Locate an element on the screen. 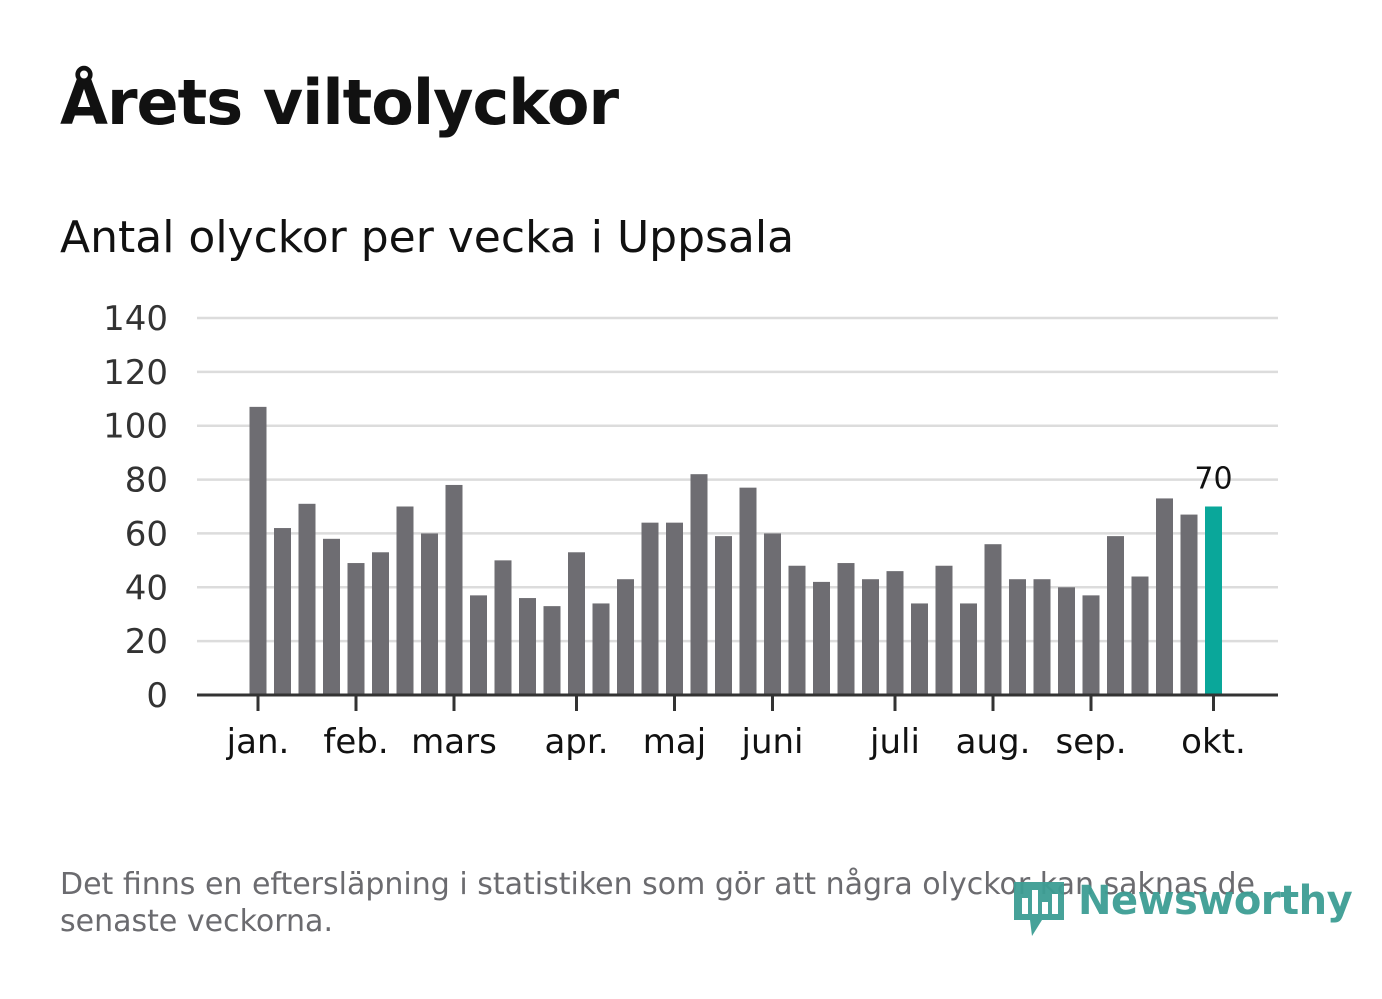 The width and height of the screenshot is (1382, 999). logo-text: Newsworthy is located at coordinates (1215, 901).